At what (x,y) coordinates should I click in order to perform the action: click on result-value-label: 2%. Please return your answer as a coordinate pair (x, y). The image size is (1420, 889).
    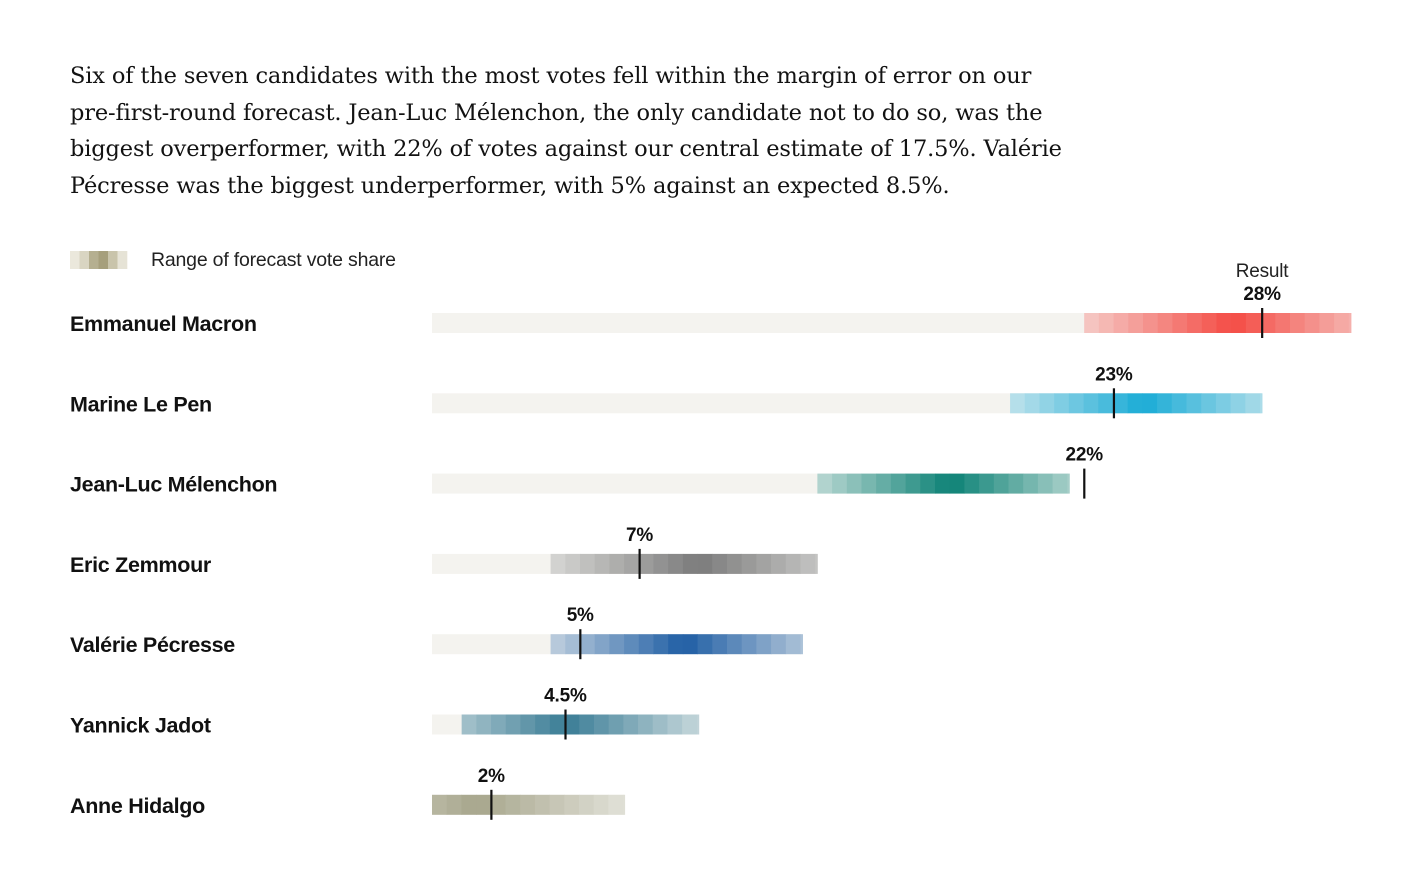
    Looking at the image, I should click on (491, 776).